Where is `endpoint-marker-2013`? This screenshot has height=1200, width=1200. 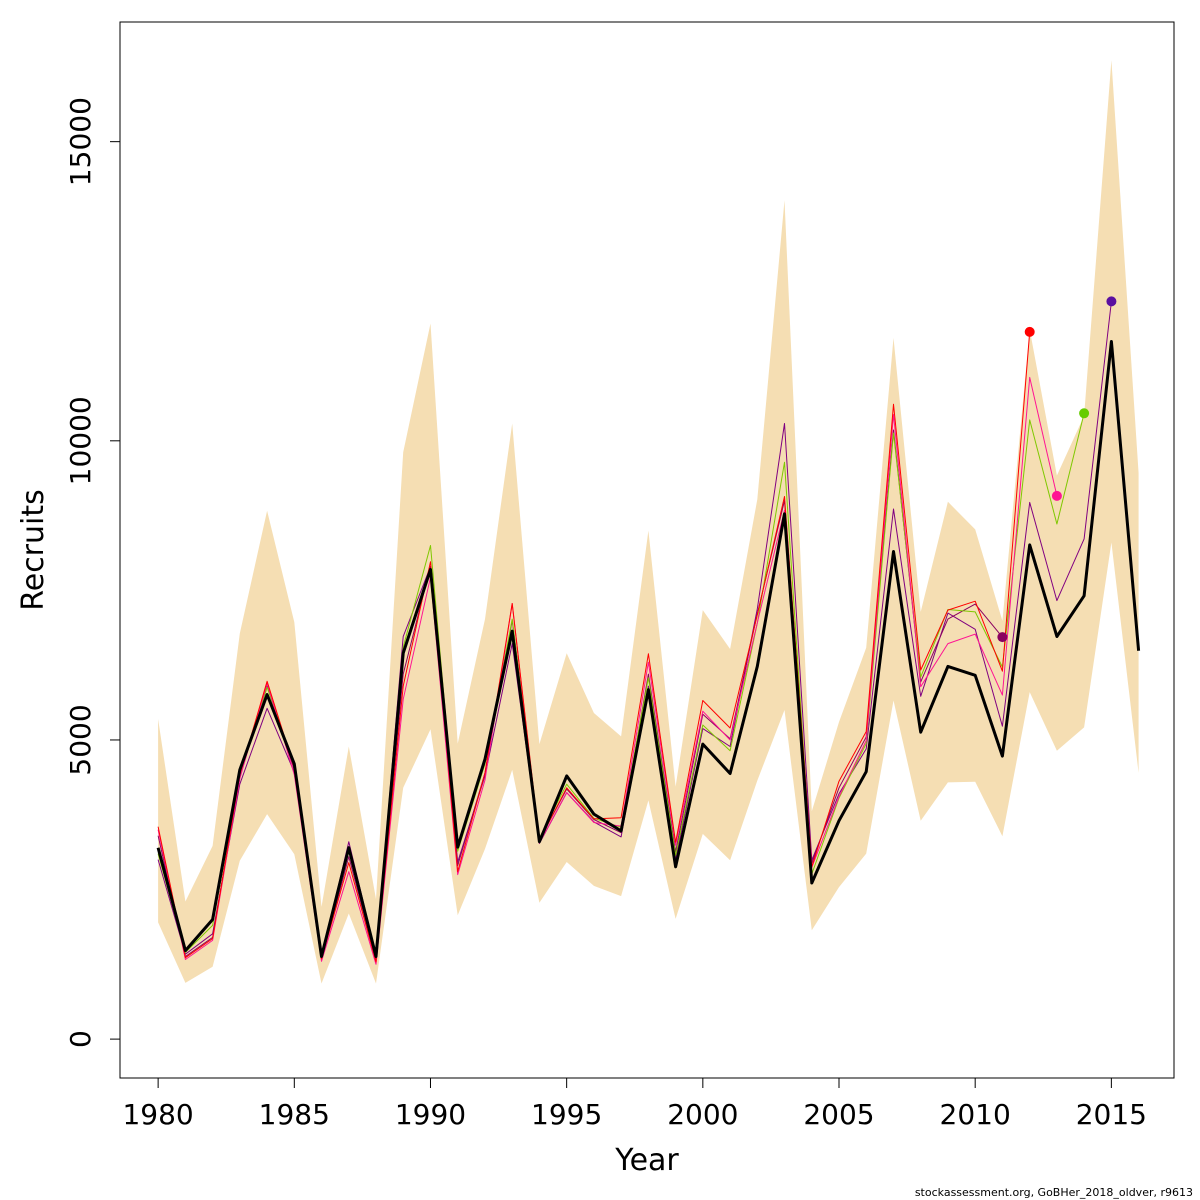
endpoint-marker-2013 is located at coordinates (1056, 495).